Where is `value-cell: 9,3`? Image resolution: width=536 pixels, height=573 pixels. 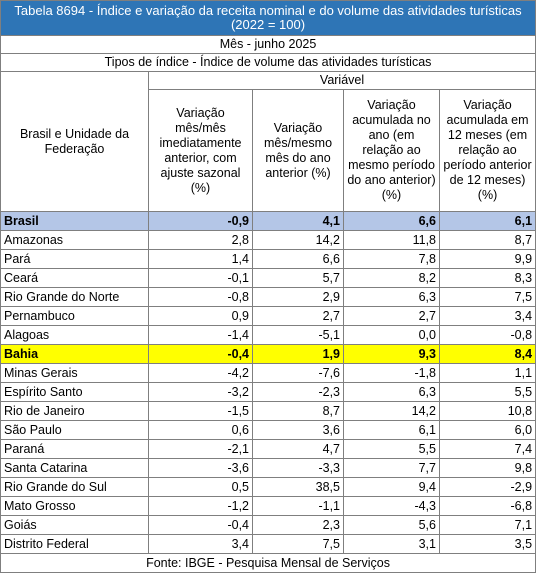 value-cell: 9,3 is located at coordinates (391, 354).